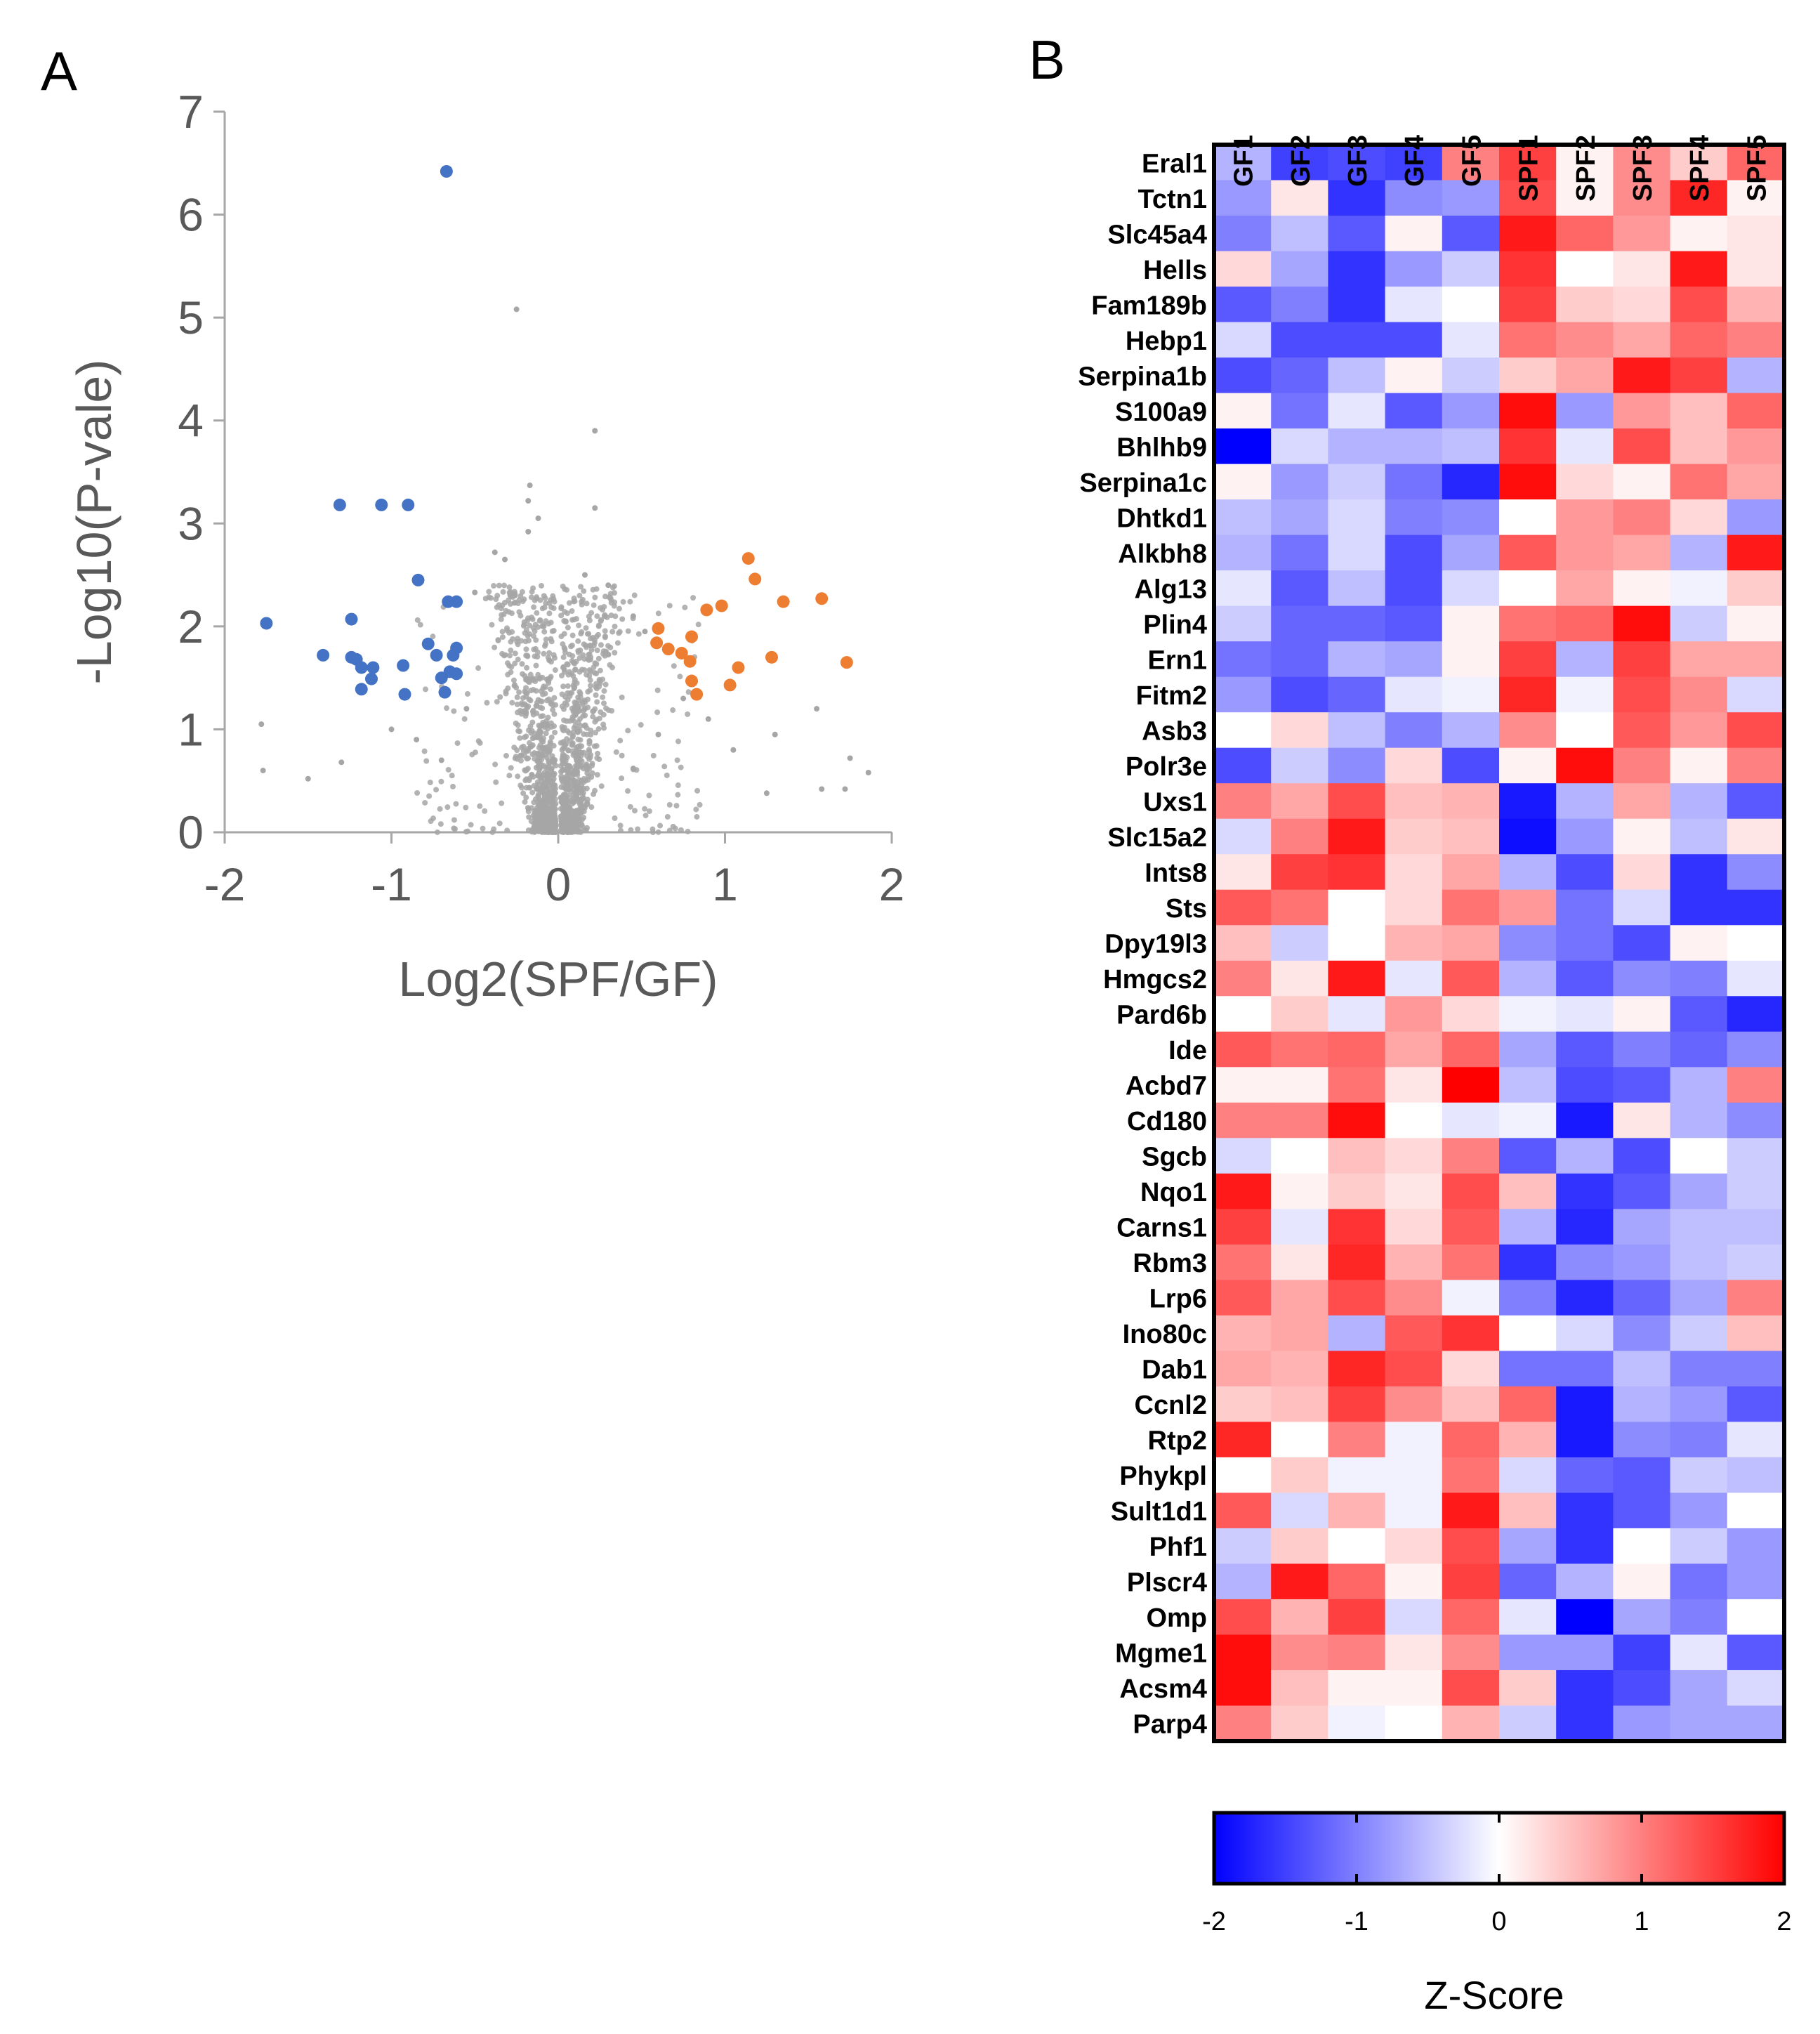 The height and width of the screenshot is (2034, 1820). I want to click on heatmap-column-label: SPF3, so click(1643, 168).